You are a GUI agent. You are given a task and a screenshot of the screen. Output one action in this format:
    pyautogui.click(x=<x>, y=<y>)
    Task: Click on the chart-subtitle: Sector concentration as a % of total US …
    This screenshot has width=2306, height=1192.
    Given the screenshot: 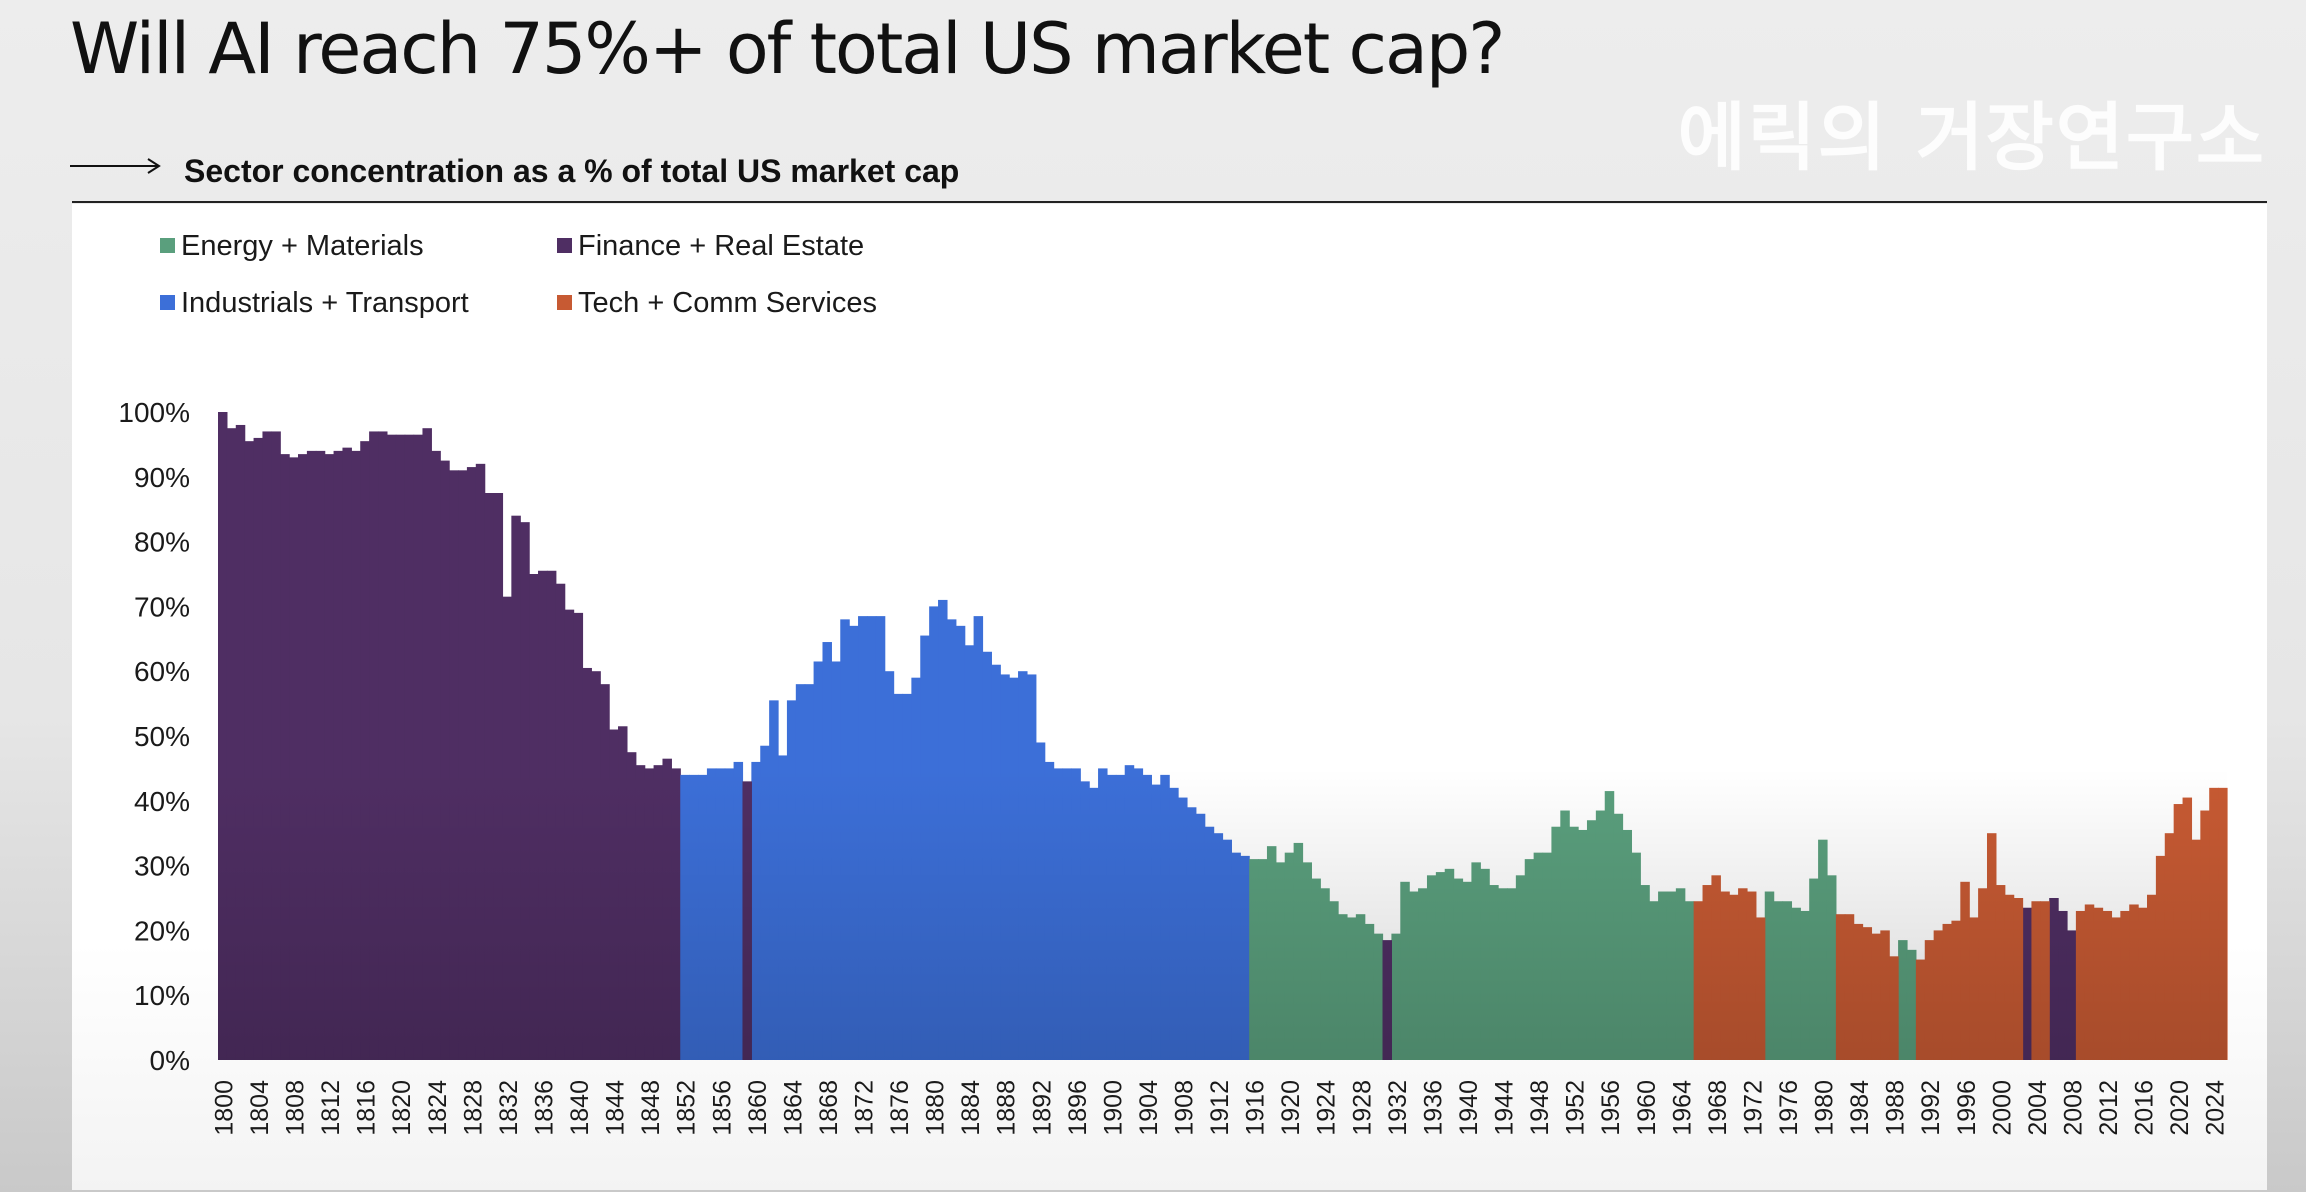 What is the action you would take?
    pyautogui.click(x=572, y=171)
    